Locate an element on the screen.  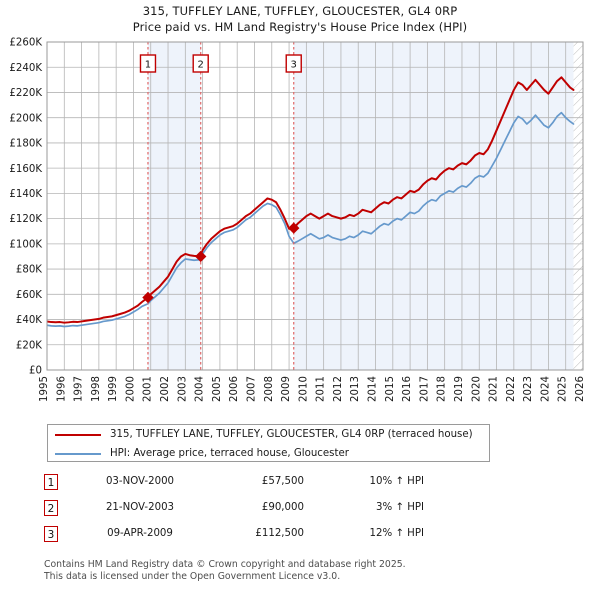
transaction-hpi-delta-3: 12% ↑ HPI is located at coordinates (396, 533).